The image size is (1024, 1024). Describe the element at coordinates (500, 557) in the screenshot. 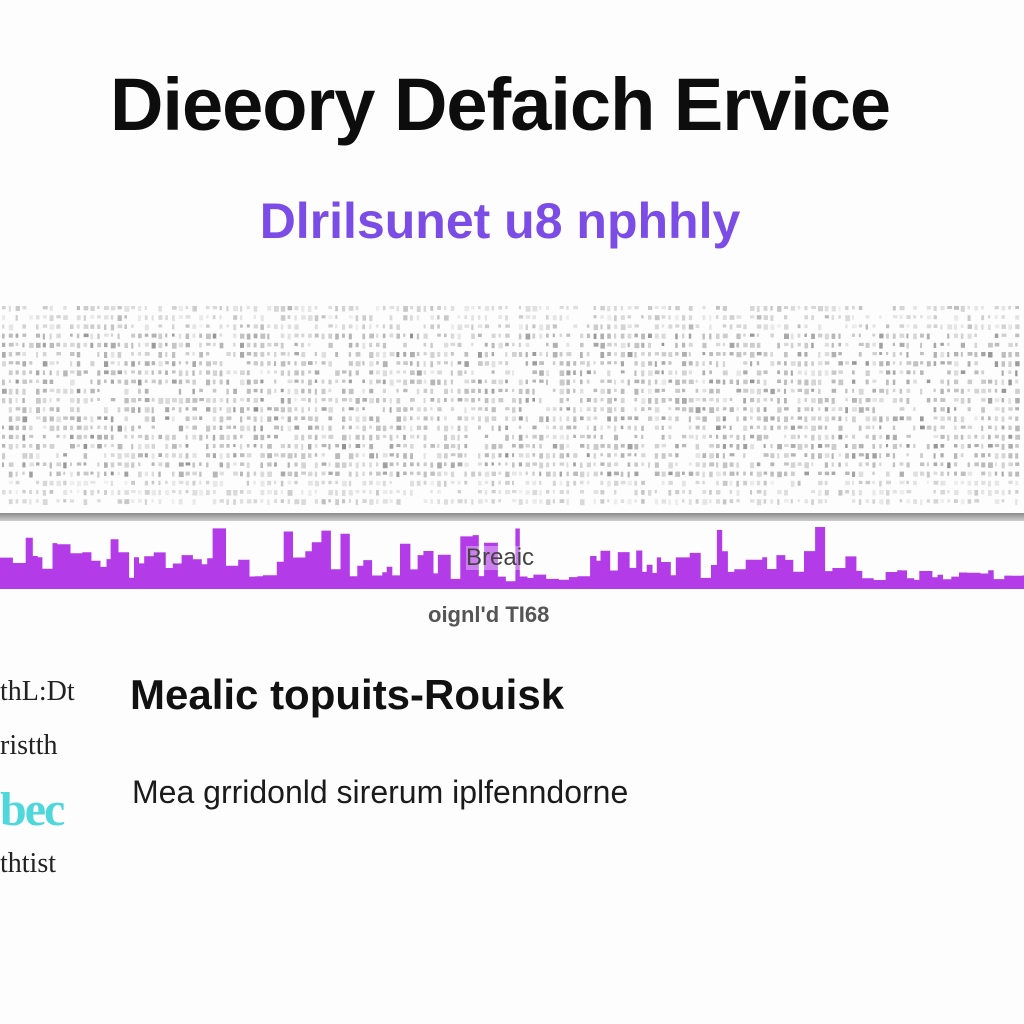

I see `skyline-label: Breaic` at that location.